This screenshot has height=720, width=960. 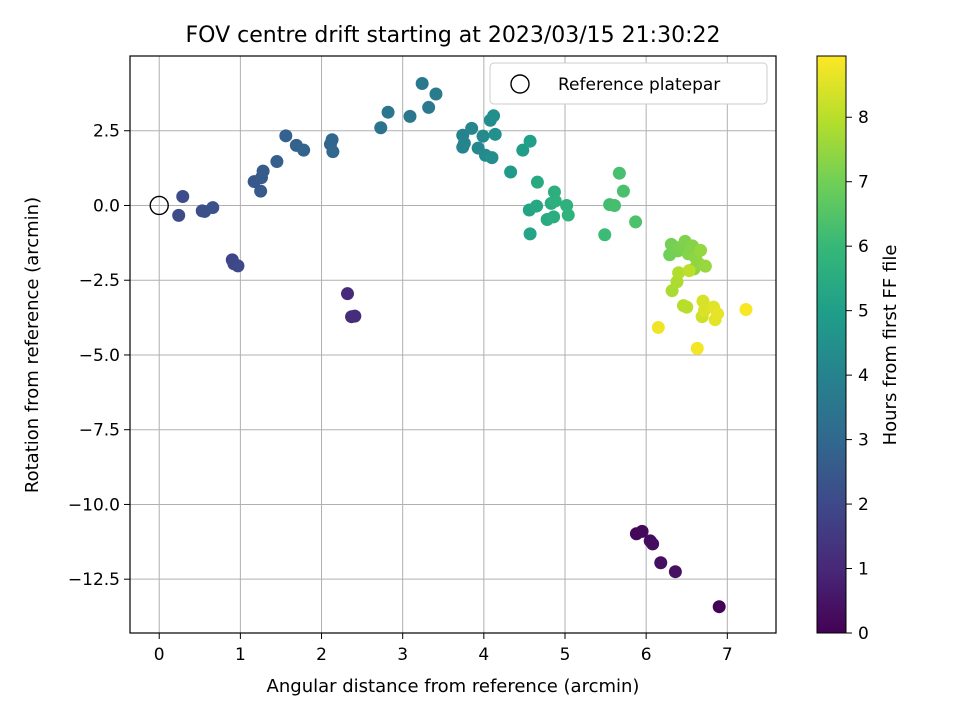 I want to click on colorbar-tick-label: 6, so click(x=863, y=247).